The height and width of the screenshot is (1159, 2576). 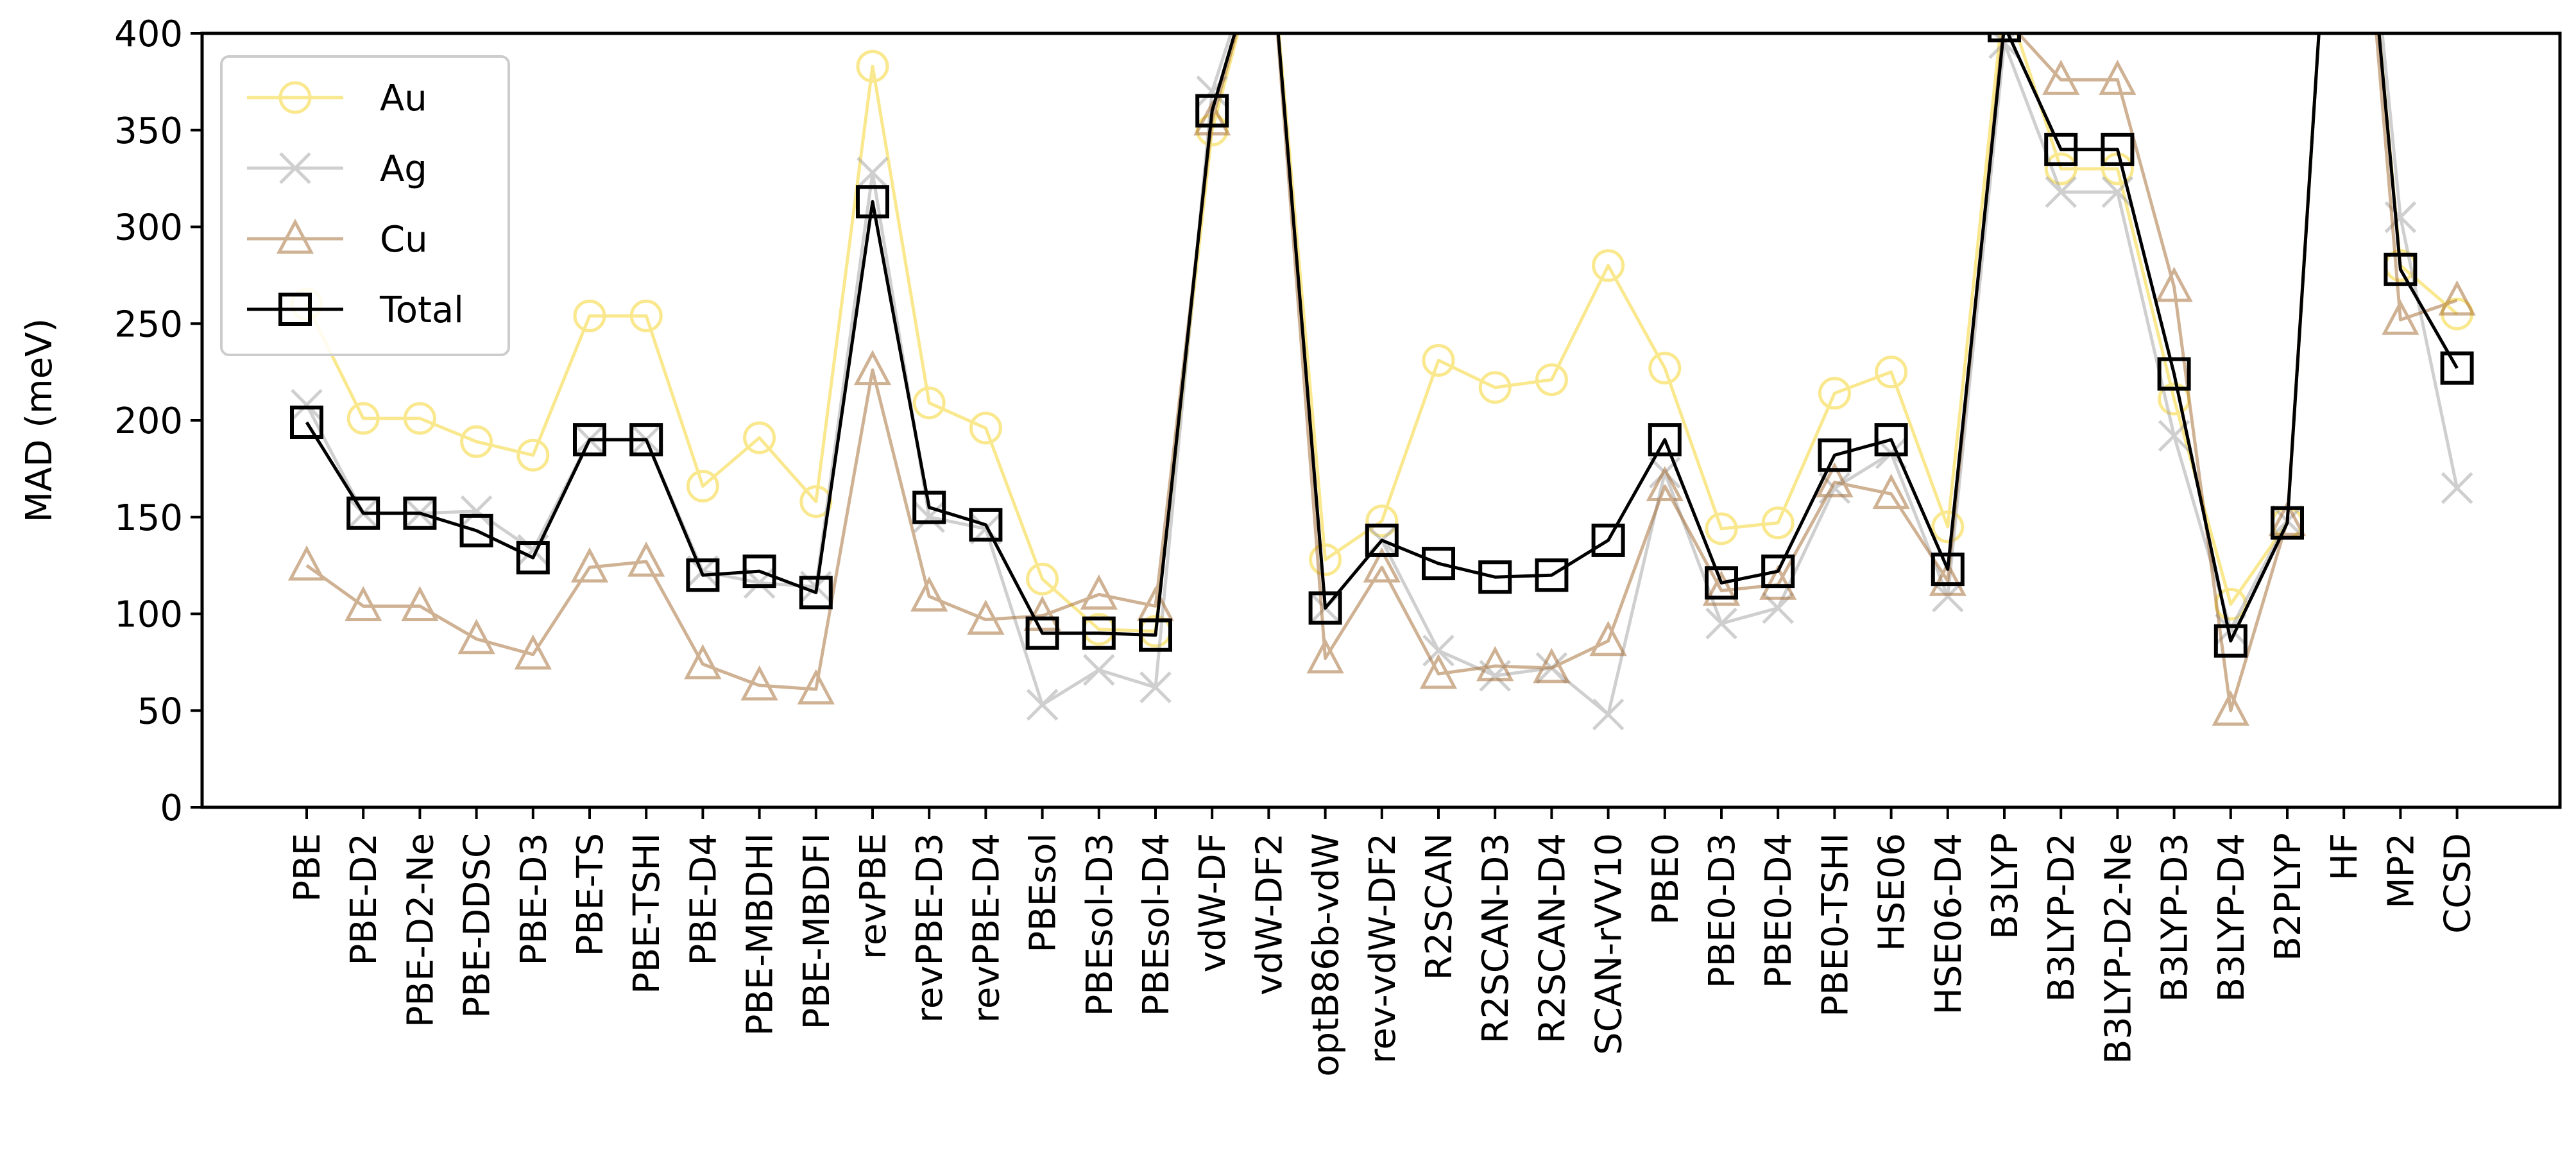 I want to click on x-tick-label: PBE-MBDFI, so click(x=817, y=931).